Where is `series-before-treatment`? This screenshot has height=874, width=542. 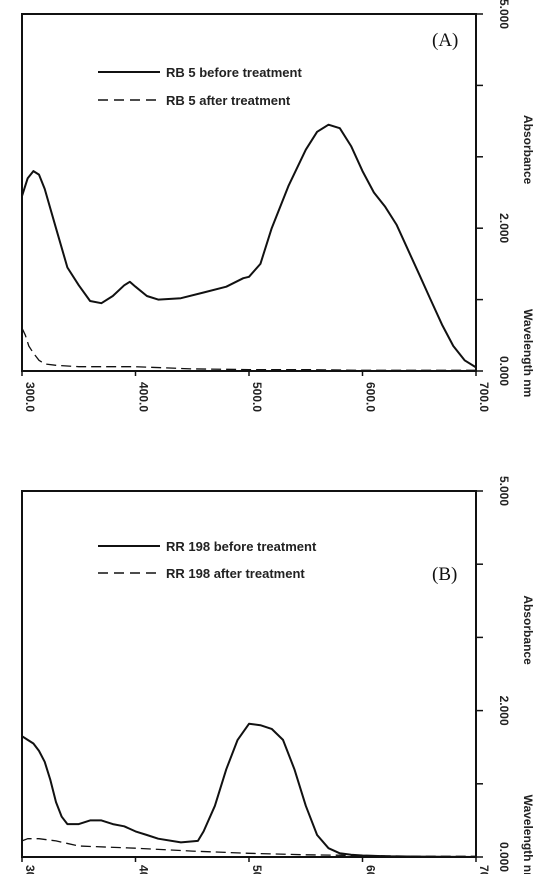
series-before-treatment is located at coordinates (249, 790).